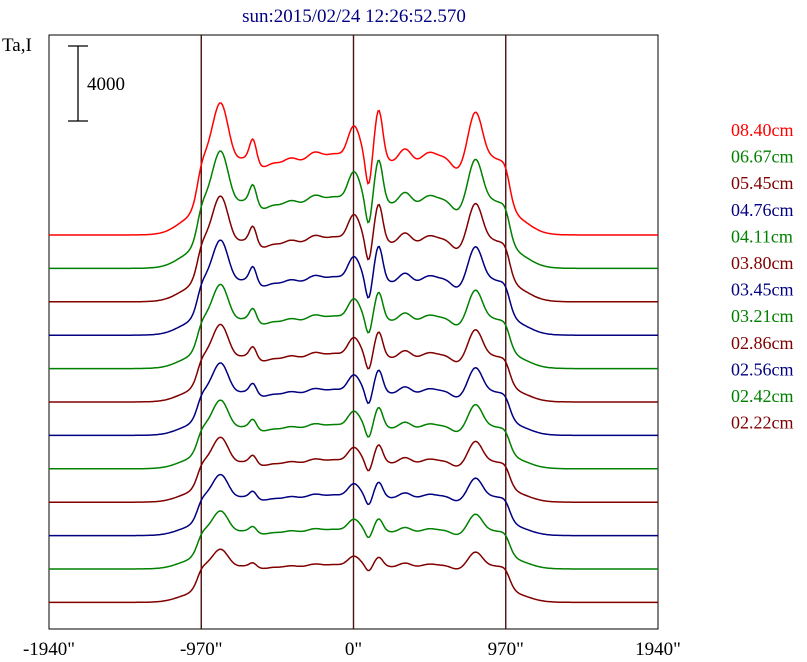  I want to click on x-tick-labels: -1940" -970" 0" 970" 1940", so click(352, 649).